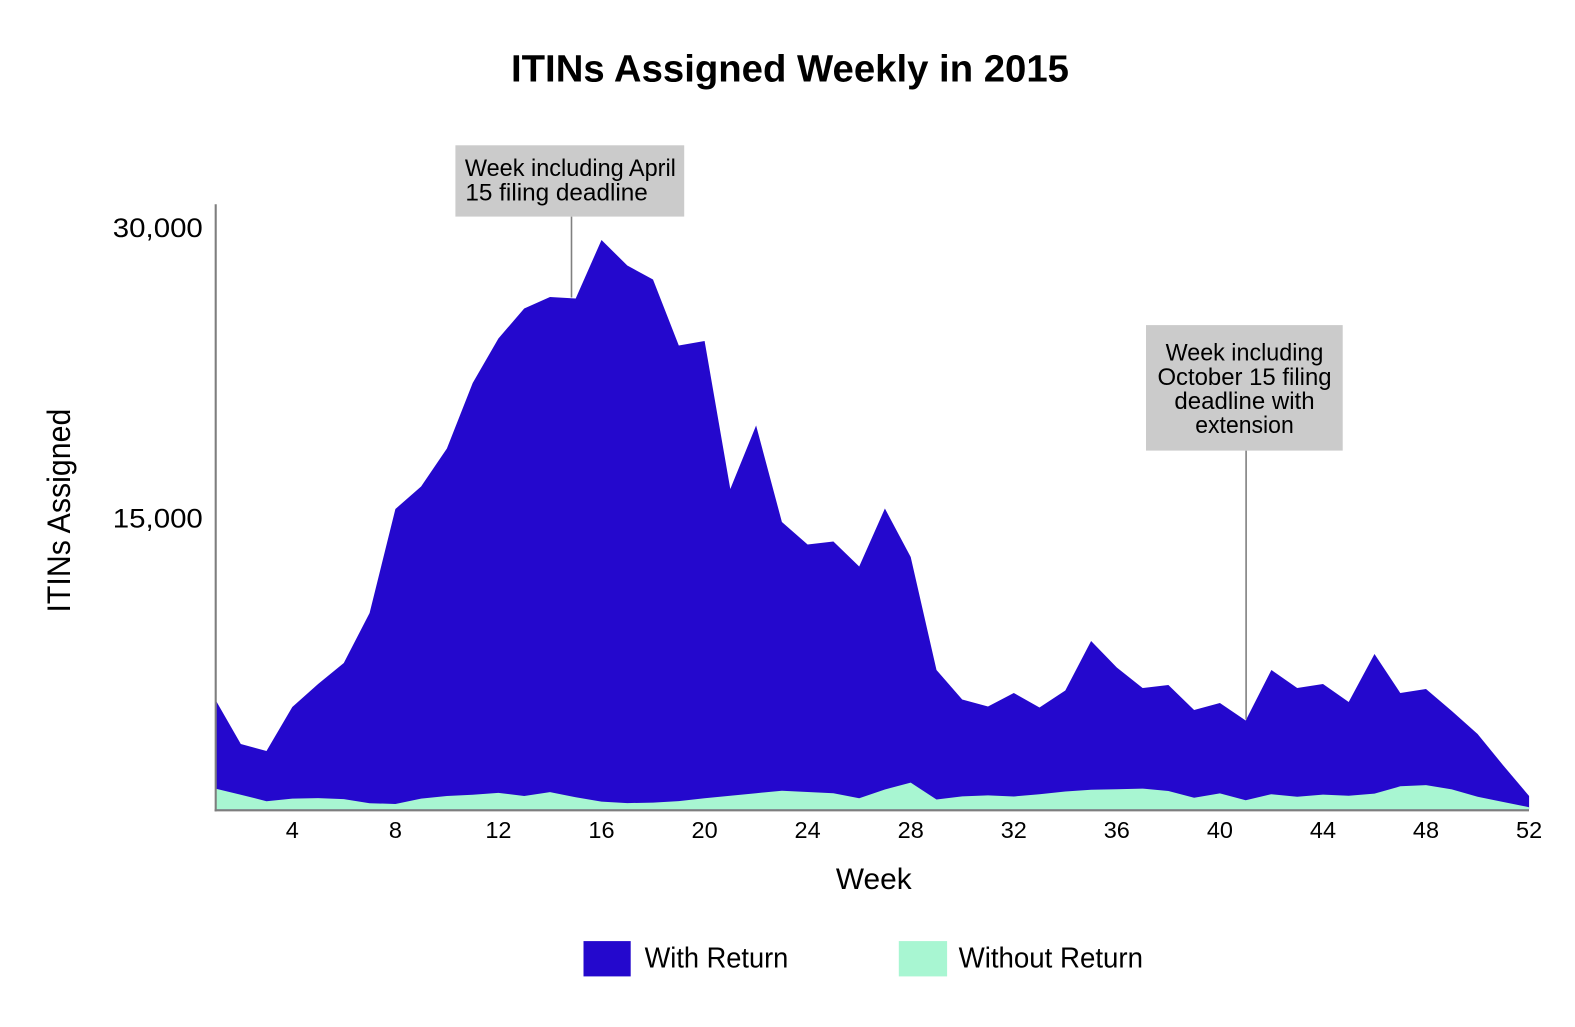  I want to click on svg-text: Week, so click(874, 879).